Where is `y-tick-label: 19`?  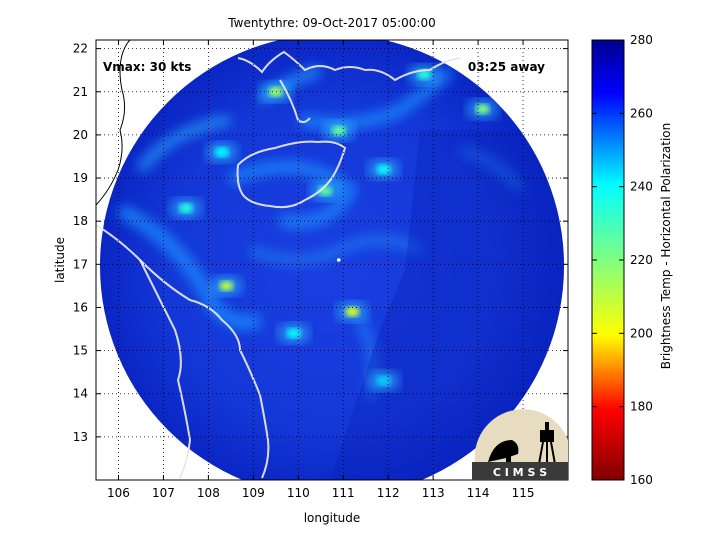 y-tick-label: 19 is located at coordinates (80, 178).